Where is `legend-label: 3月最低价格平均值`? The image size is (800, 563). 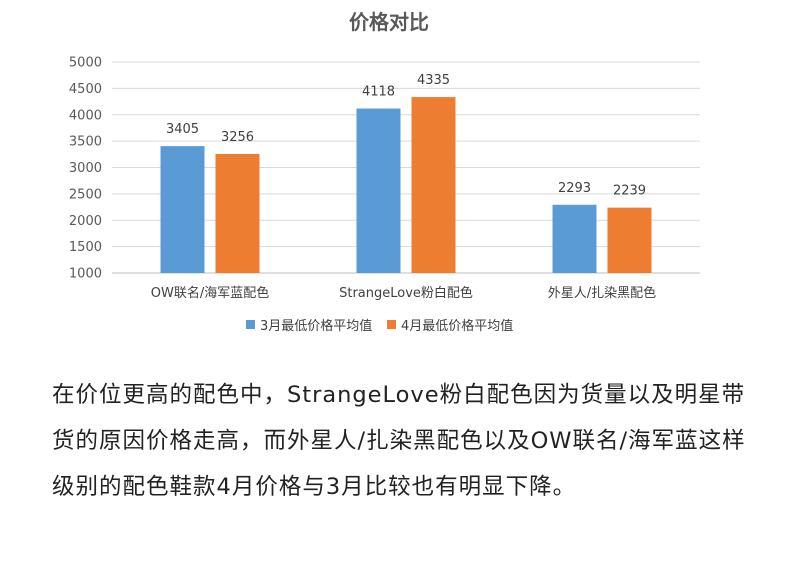 legend-label: 3月最低价格平均值 is located at coordinates (316, 326).